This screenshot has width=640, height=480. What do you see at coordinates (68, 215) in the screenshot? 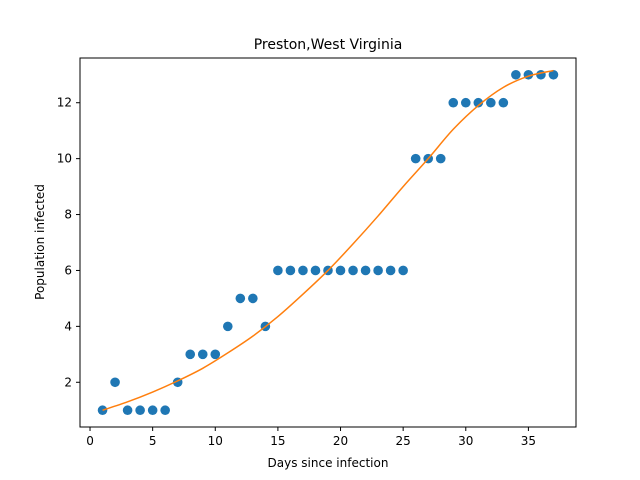
I see `y-tick-label: 8` at bounding box center [68, 215].